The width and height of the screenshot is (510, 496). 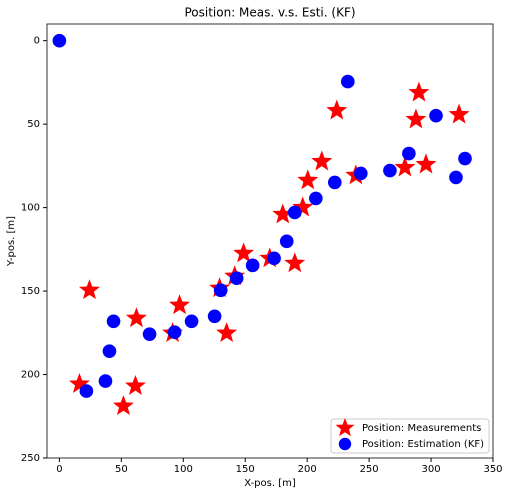 I want to click on legend-label: Position: Estimation (KF), so click(x=423, y=444).